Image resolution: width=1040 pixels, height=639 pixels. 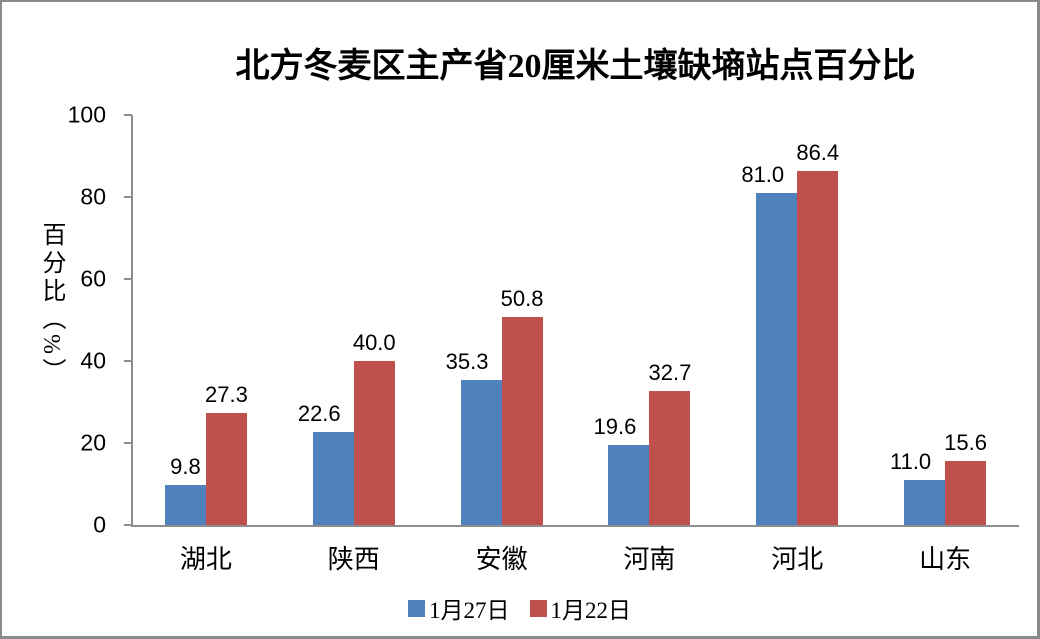 What do you see at coordinates (763, 174) in the screenshot?
I see `data-label: 81.0` at bounding box center [763, 174].